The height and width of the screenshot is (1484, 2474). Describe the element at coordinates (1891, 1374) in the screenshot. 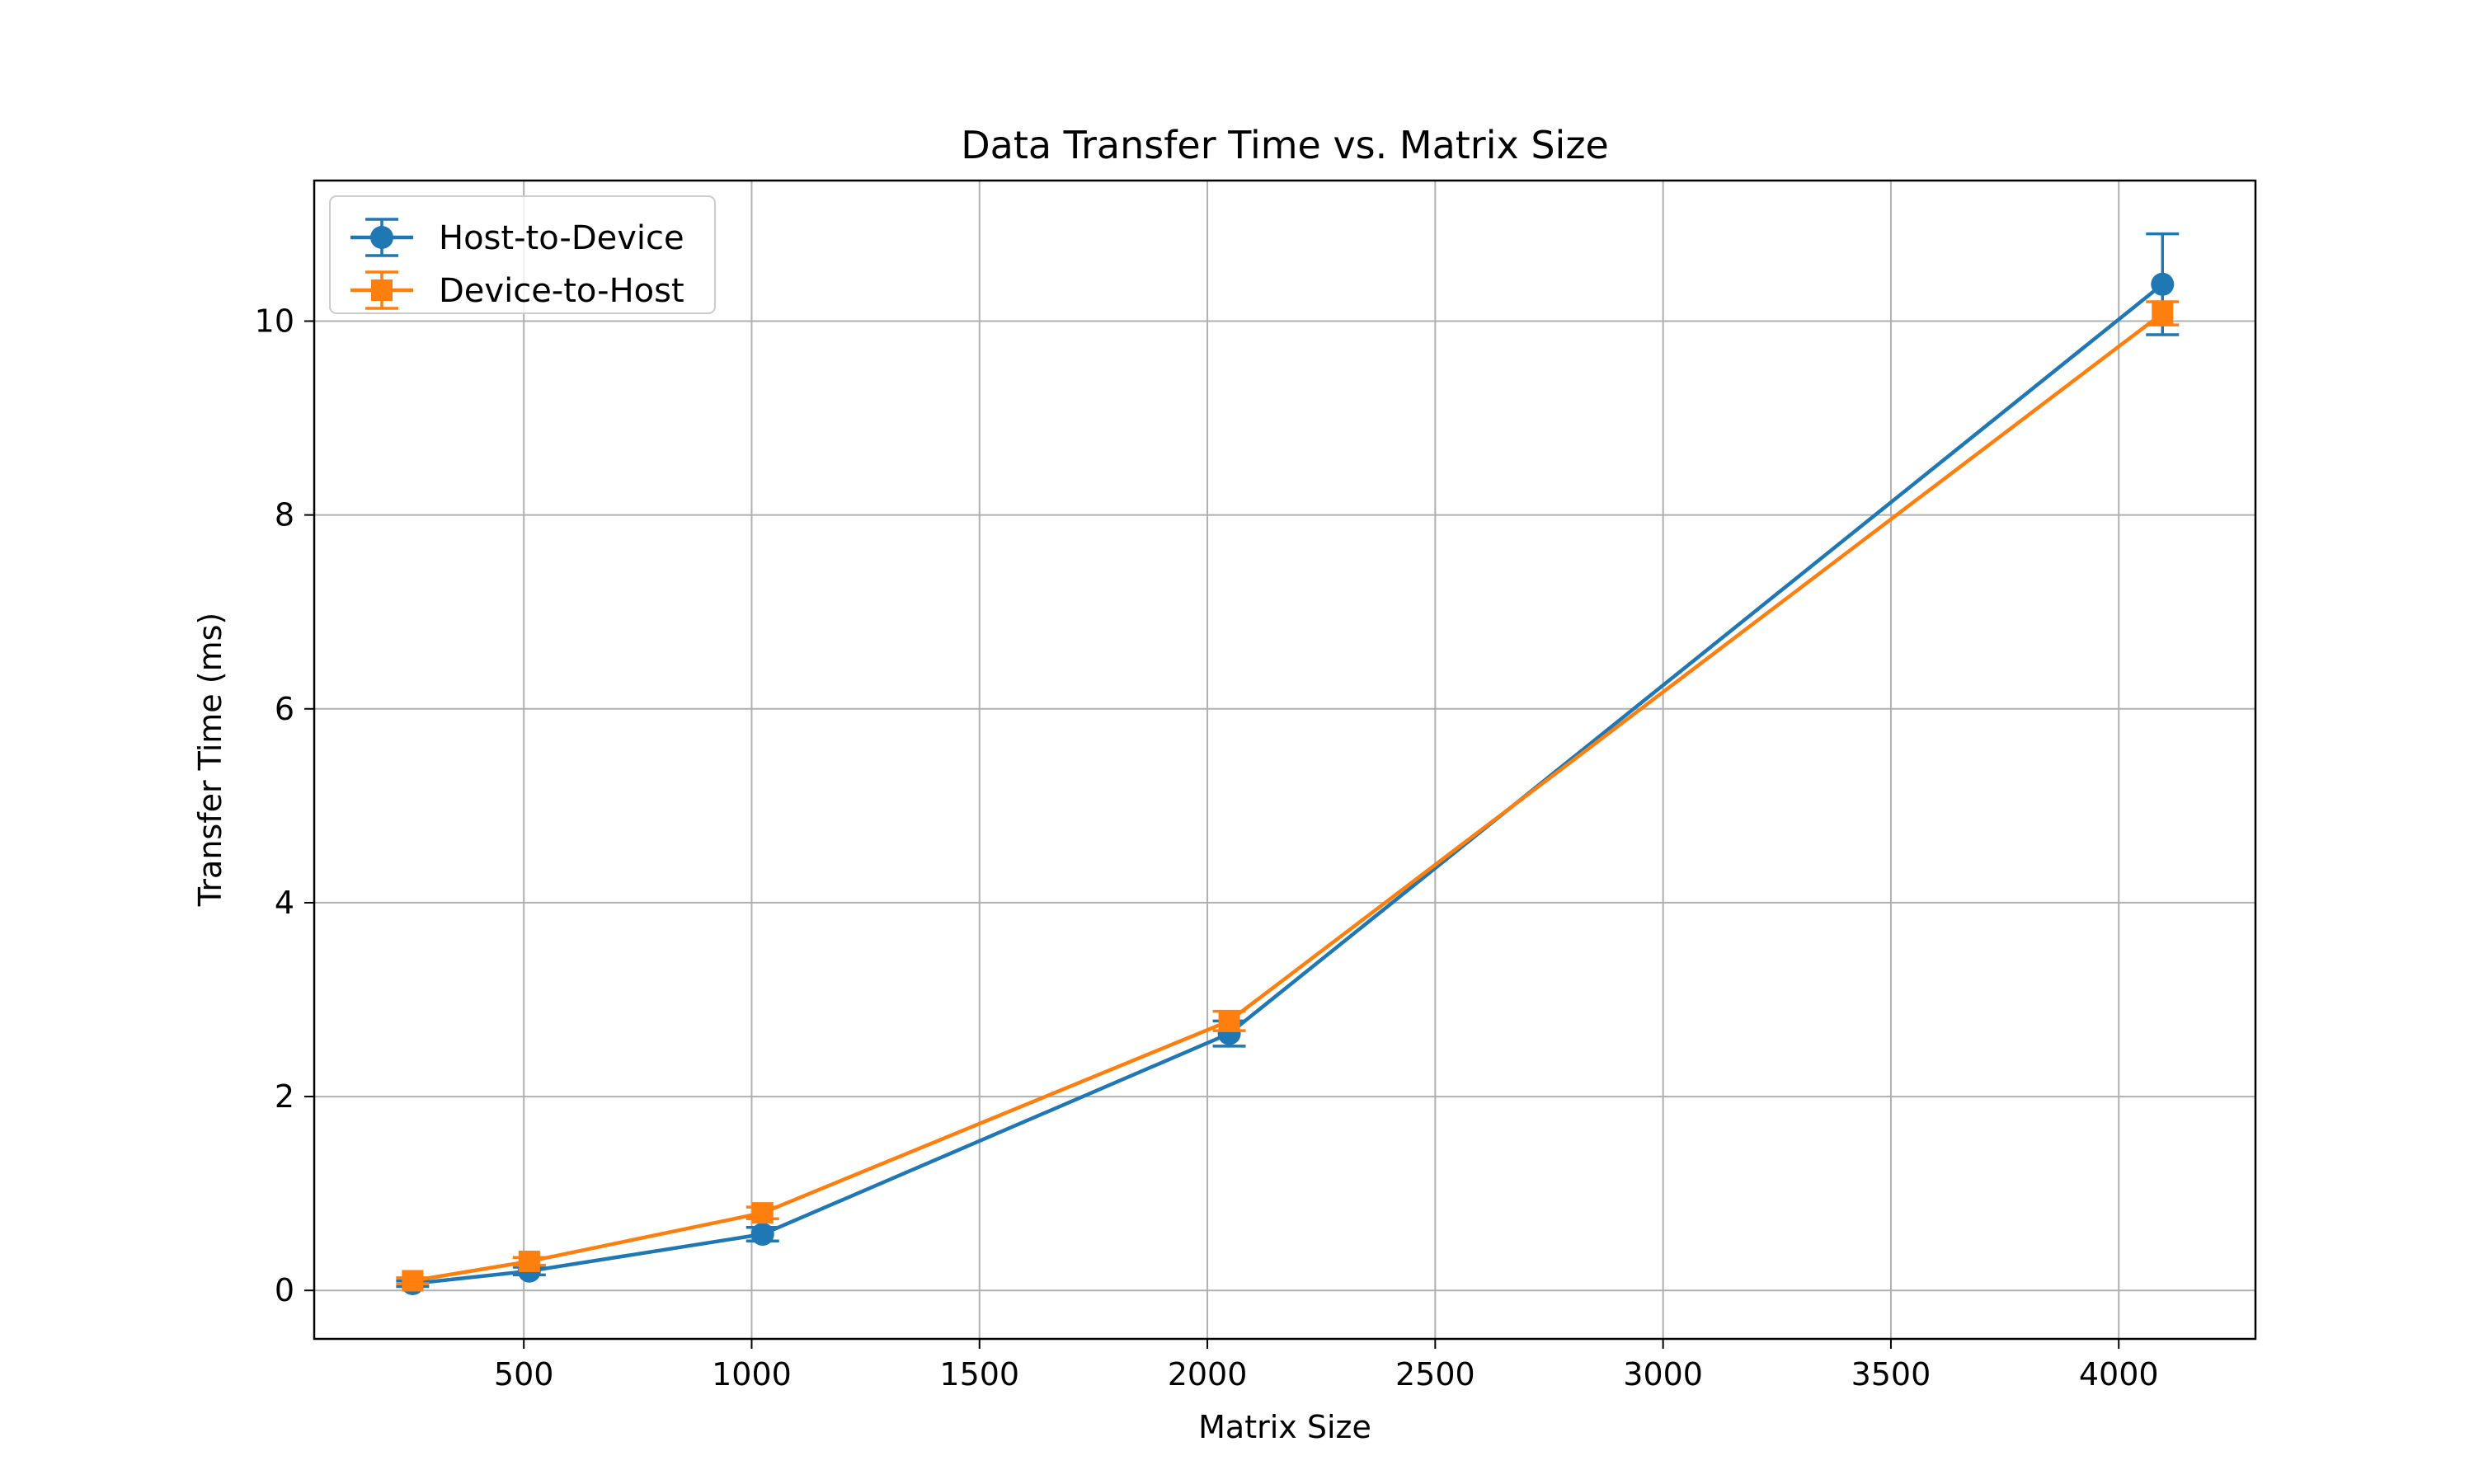

I see `x-tick-label: 3500` at that location.